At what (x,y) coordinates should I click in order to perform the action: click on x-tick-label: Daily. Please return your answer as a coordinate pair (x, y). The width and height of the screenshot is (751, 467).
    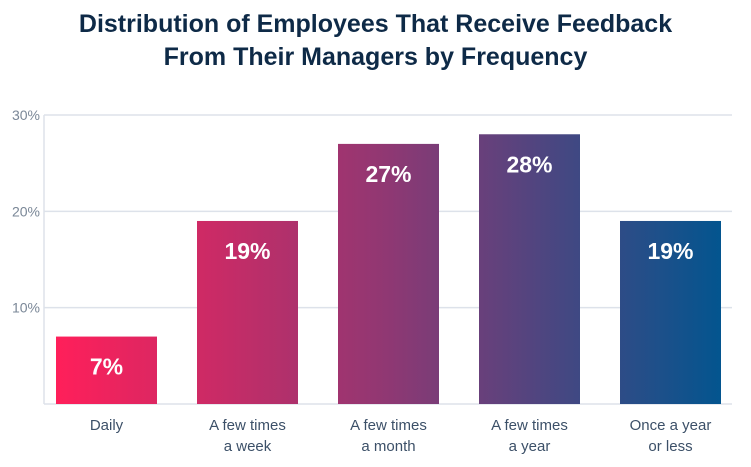
    Looking at the image, I should click on (107, 425).